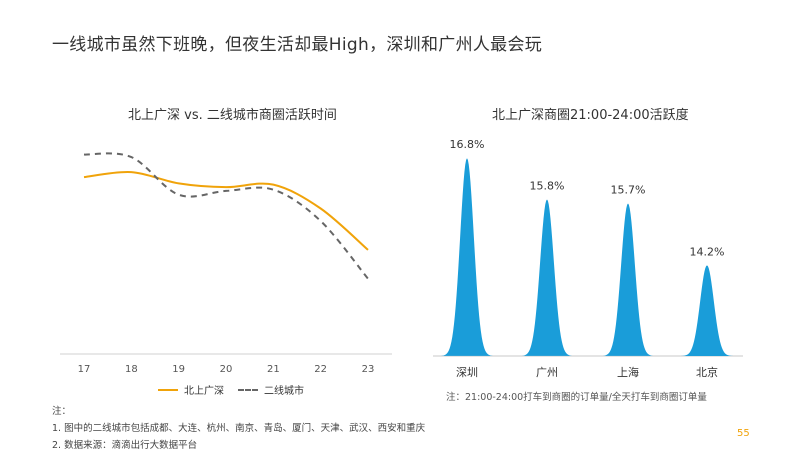 The width and height of the screenshot is (810, 455). I want to click on value-label: 16.8%, so click(467, 144).